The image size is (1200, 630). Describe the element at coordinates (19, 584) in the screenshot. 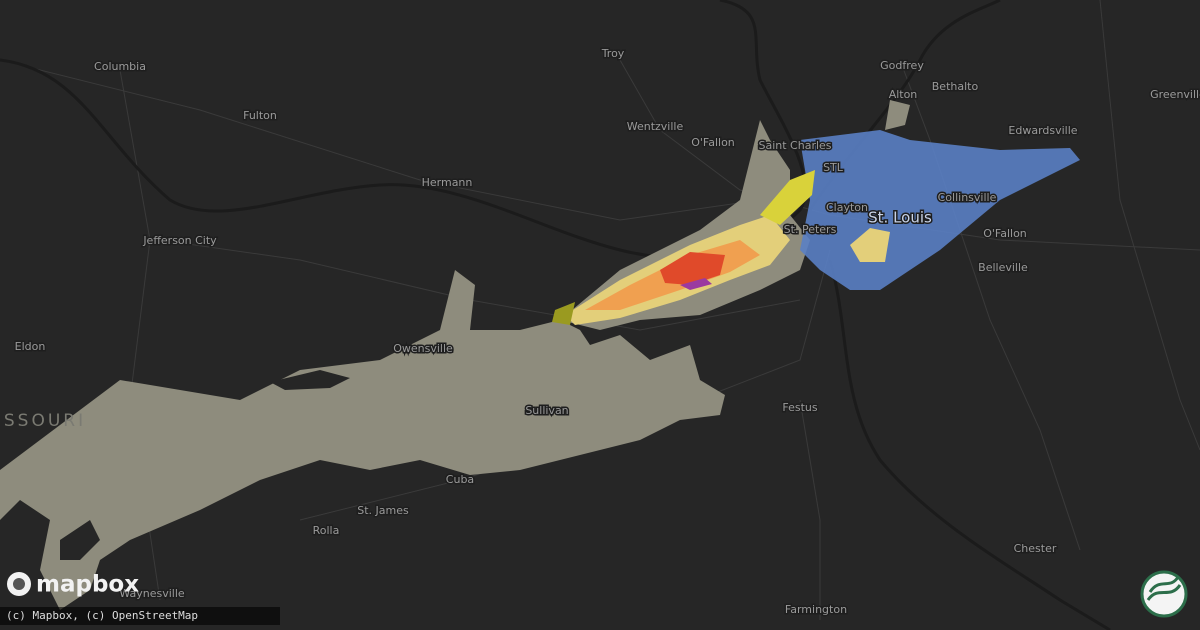

I see `logo-icon-inner` at that location.